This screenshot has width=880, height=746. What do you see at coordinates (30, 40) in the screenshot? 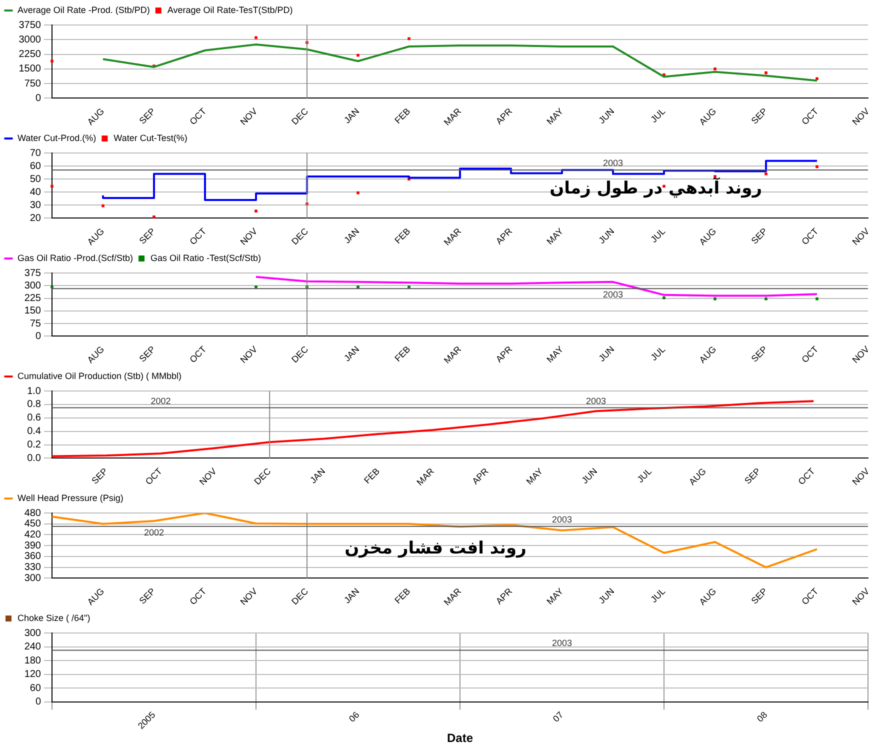
I see `y-tick-label: 3000` at bounding box center [30, 40].